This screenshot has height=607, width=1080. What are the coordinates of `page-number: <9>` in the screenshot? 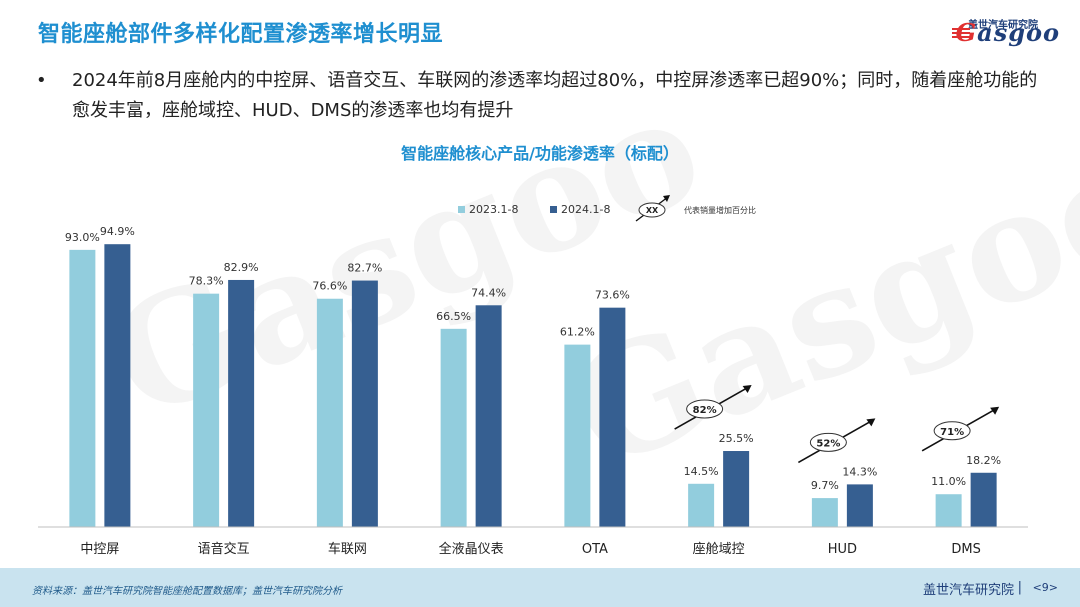 It's located at (1045, 587).